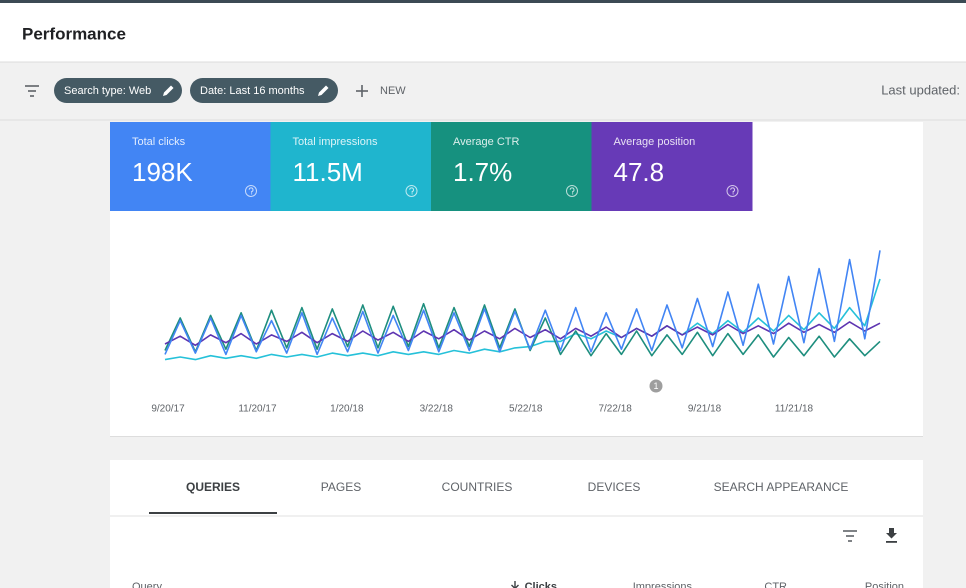 This screenshot has width=966, height=588. I want to click on x-tick-label: 9/20/17, so click(168, 409).